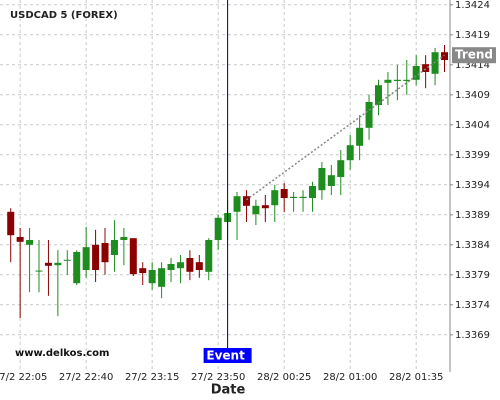 Image resolution: width=500 pixels, height=400 pixels. I want to click on watermark: www.delkos.com, so click(62, 353).